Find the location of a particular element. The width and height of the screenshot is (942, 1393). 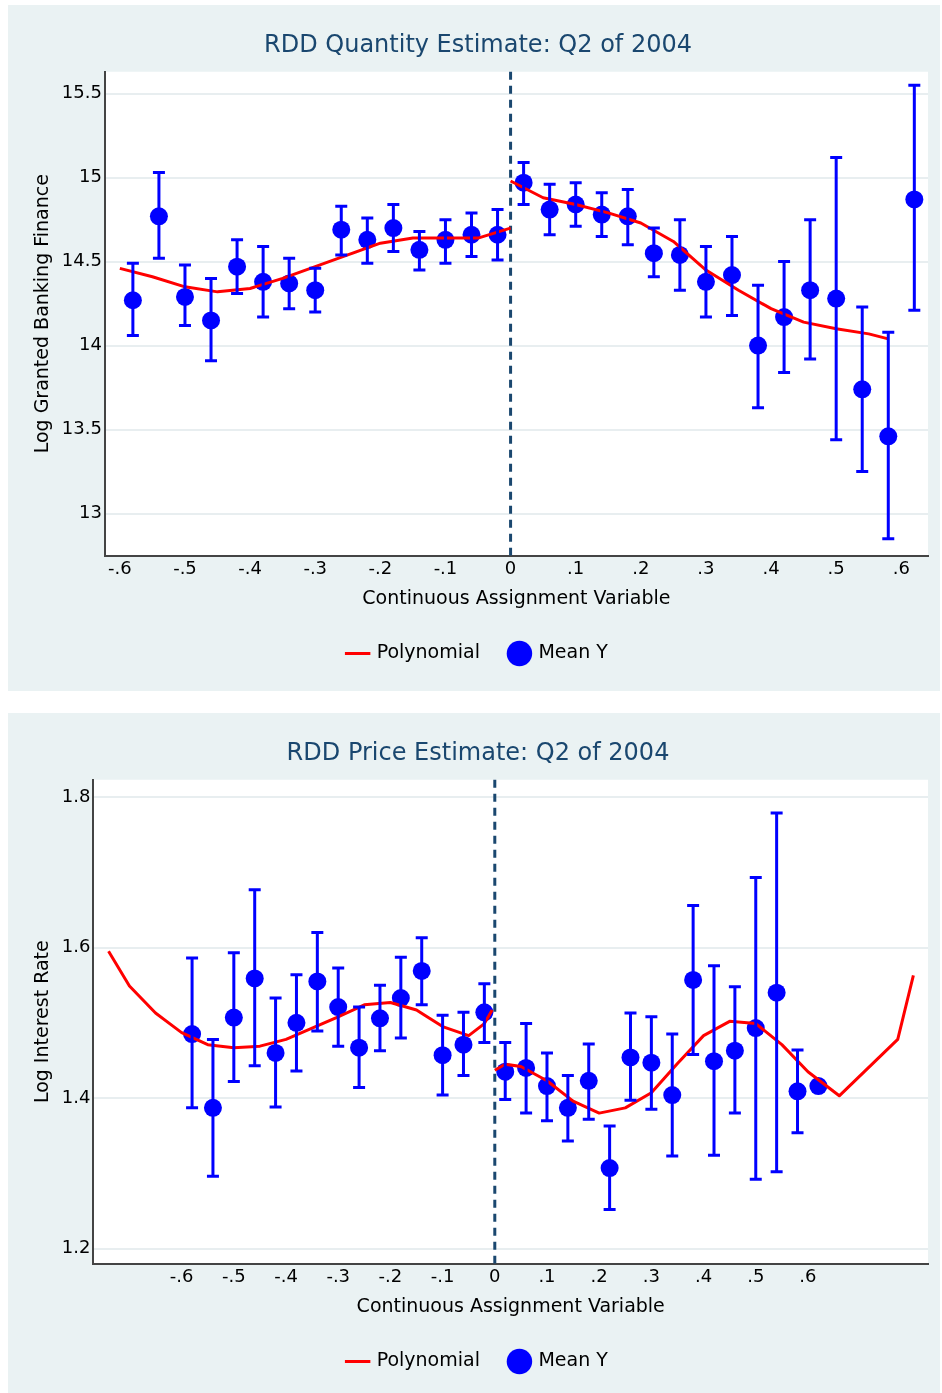

y-axis-title: Log Interest Rate is located at coordinates (41, 1022).